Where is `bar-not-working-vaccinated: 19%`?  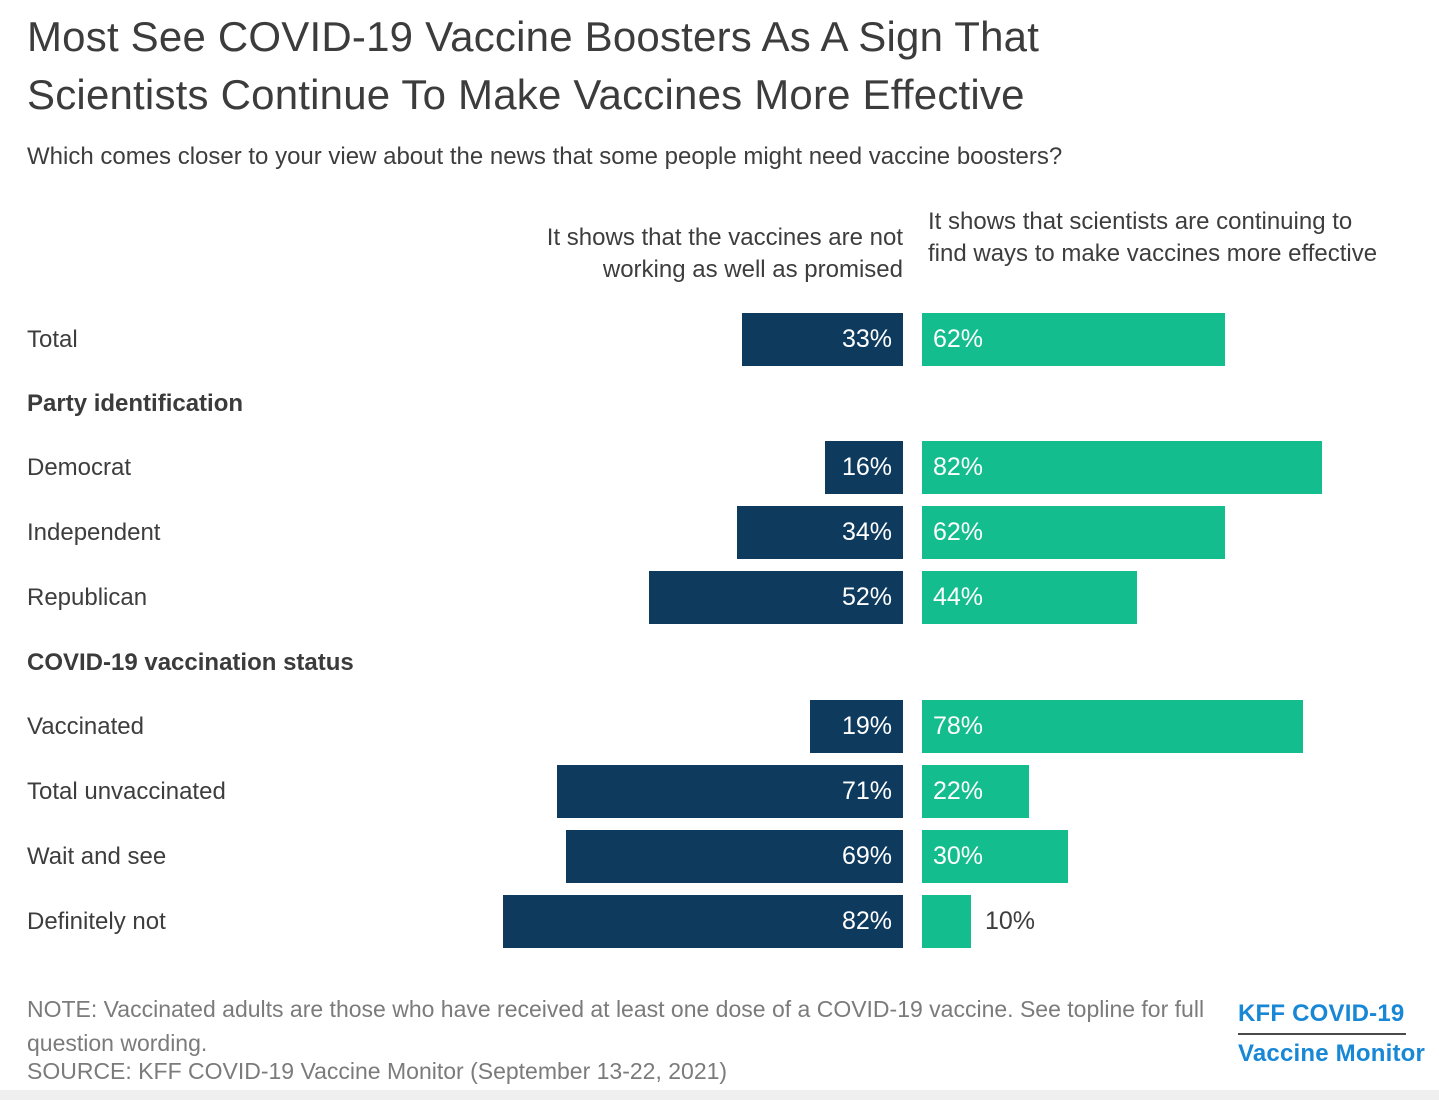
bar-not-working-vaccinated: 19% is located at coordinates (856, 726).